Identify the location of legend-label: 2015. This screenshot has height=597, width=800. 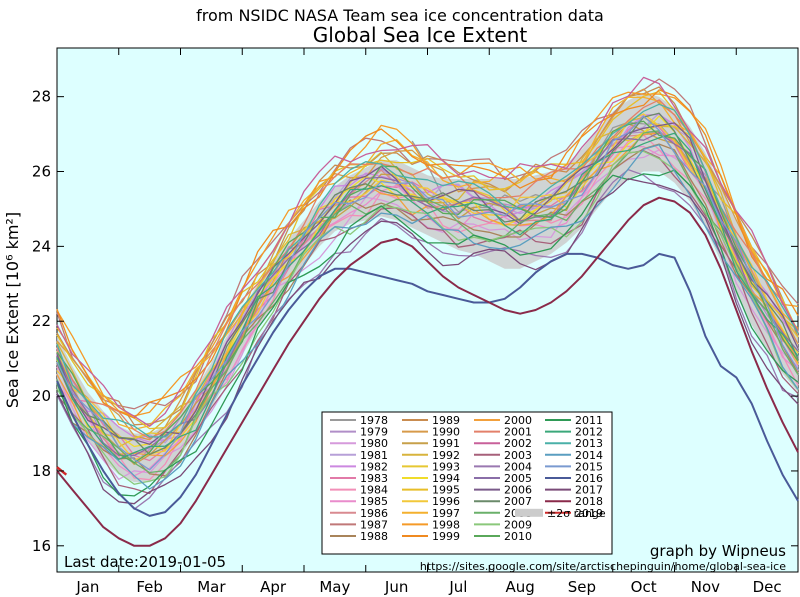
(589, 466).